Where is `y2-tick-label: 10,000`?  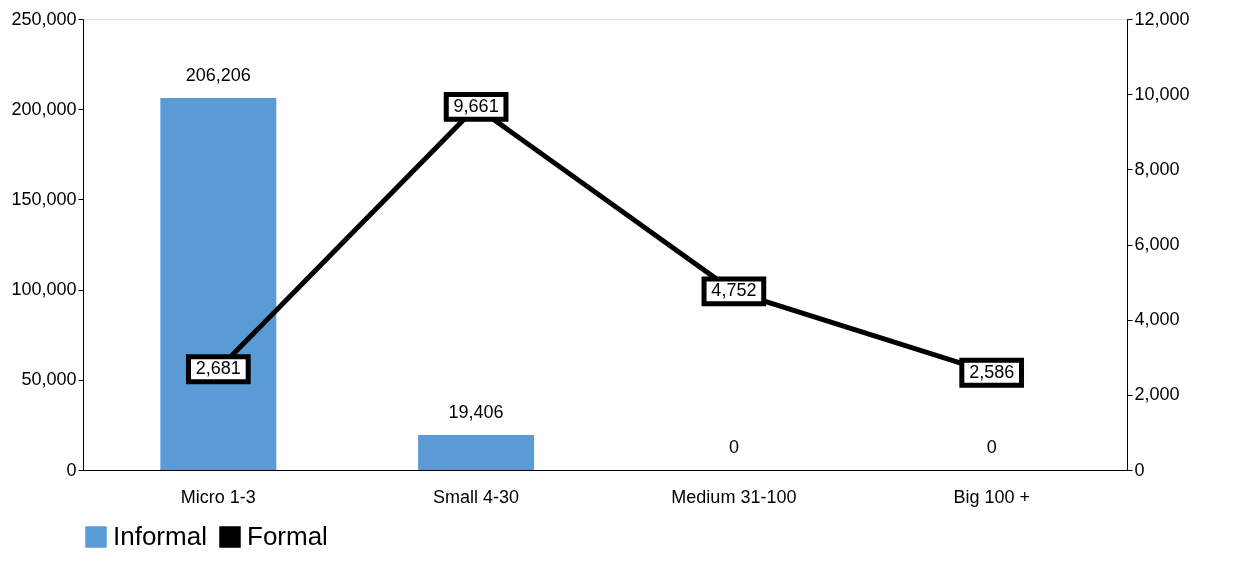
y2-tick-label: 10,000 is located at coordinates (1162, 93).